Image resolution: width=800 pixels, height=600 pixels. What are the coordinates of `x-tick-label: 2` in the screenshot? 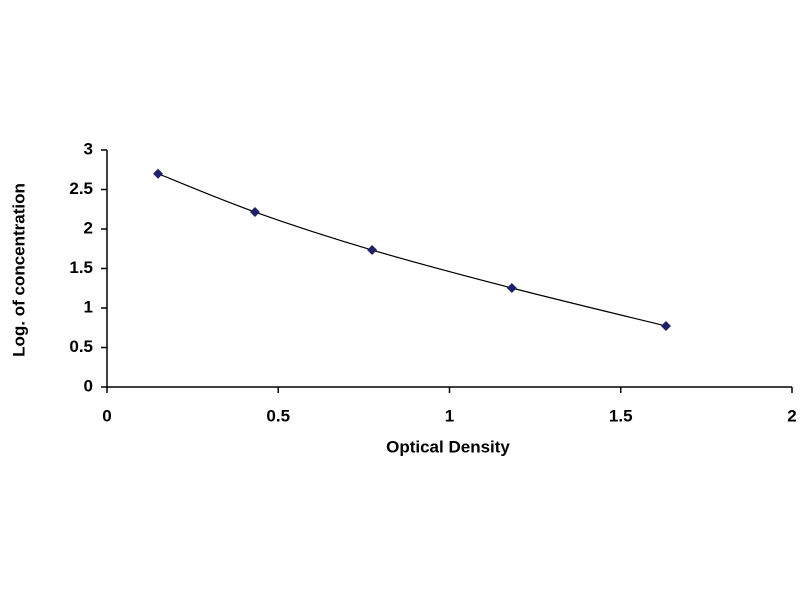 It's located at (791, 415).